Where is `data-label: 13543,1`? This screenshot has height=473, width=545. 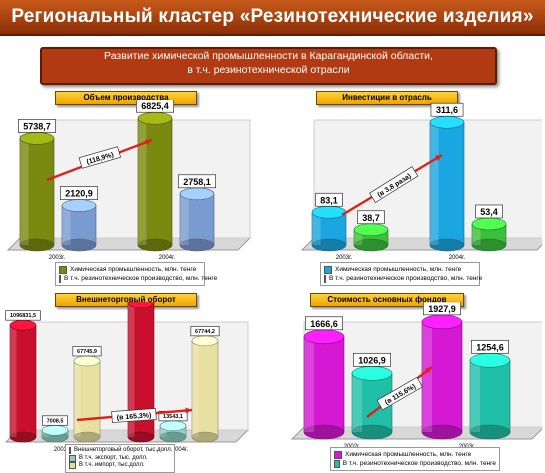 data-label: 13543,1 is located at coordinates (173, 417).